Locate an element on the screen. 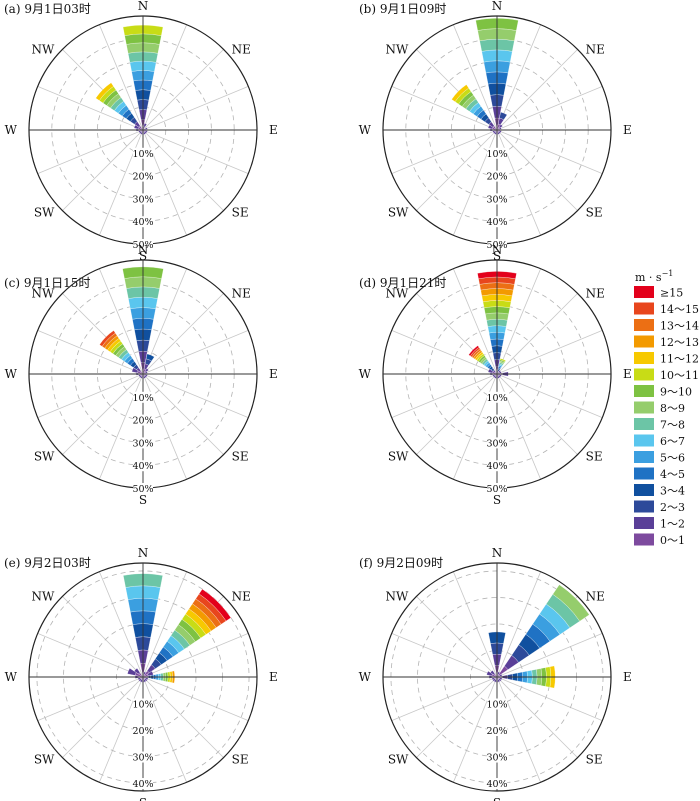  legend-item: 5～6 is located at coordinates (659, 458).